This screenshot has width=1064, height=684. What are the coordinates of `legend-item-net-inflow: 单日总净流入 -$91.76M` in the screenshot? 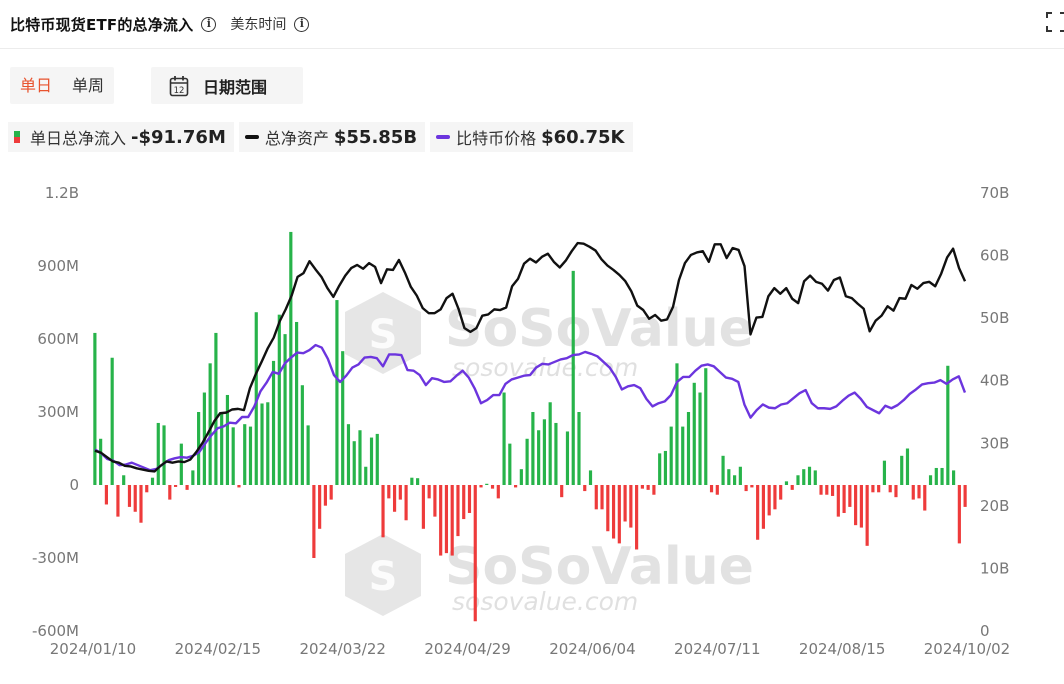 It's located at (121, 137).